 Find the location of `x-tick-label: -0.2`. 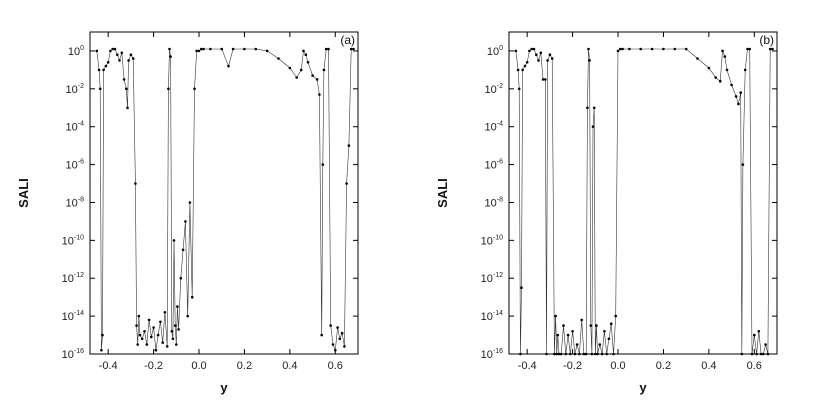

x-tick-label: -0.2 is located at coordinates (153, 366).